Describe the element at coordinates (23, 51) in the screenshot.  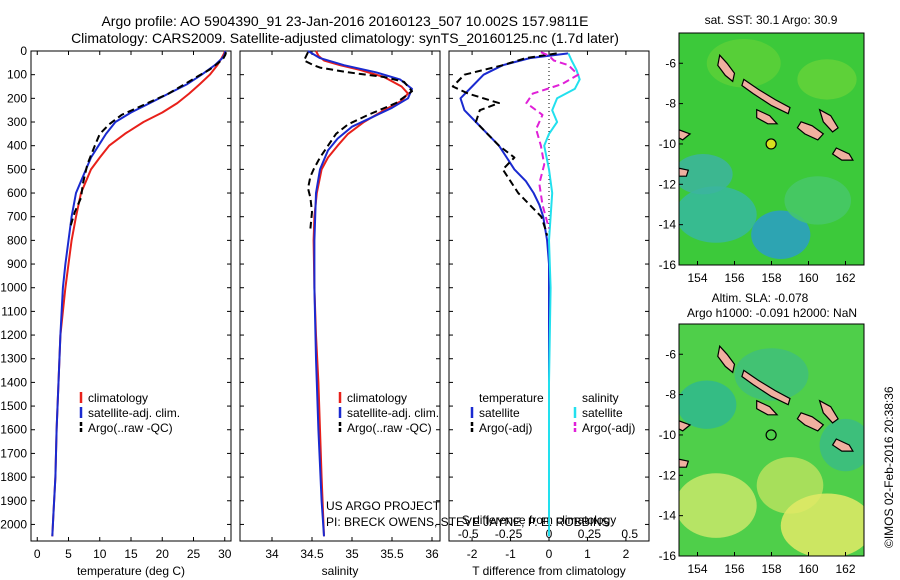
I see `y-tick-label: 0` at that location.